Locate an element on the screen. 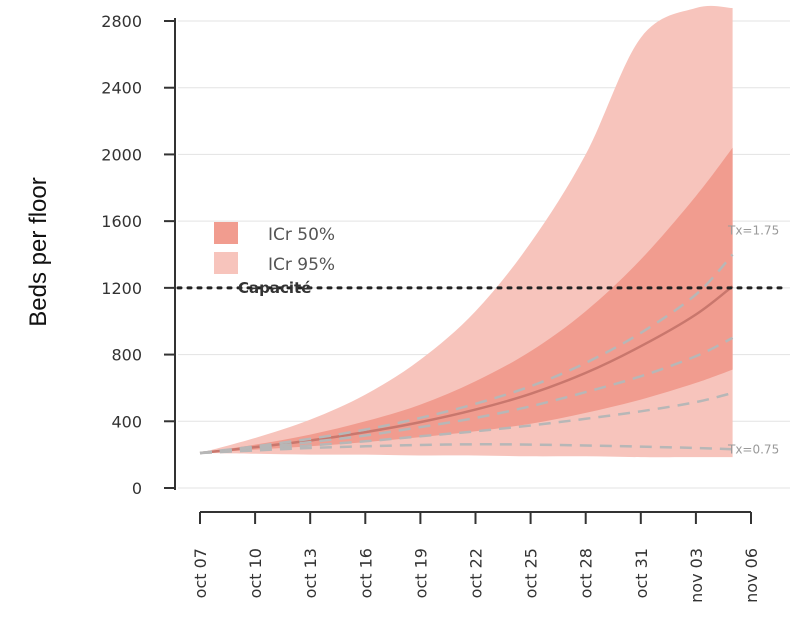 The width and height of the screenshot is (802, 625). x-tick-label-3: oct 16 is located at coordinates (365, 573).